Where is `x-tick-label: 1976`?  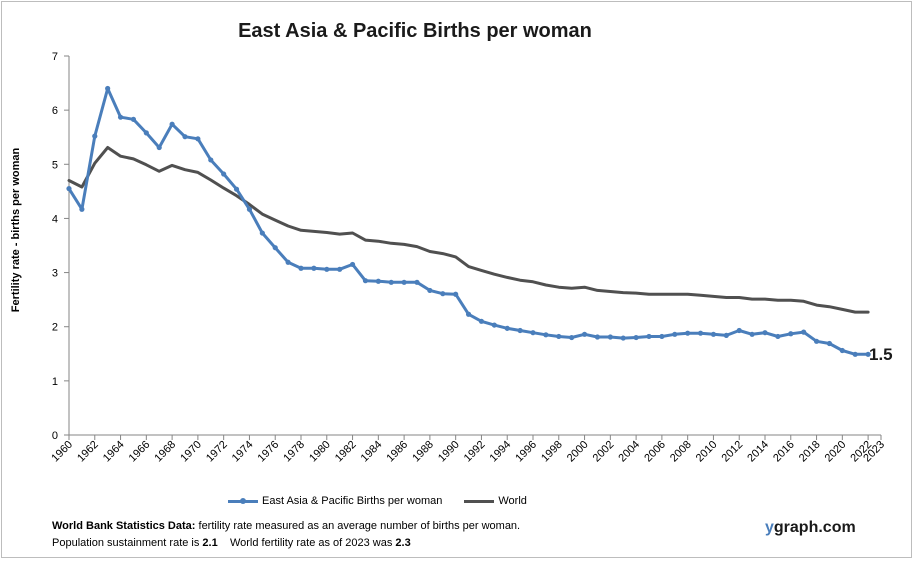 x-tick-label: 1976 is located at coordinates (269, 452).